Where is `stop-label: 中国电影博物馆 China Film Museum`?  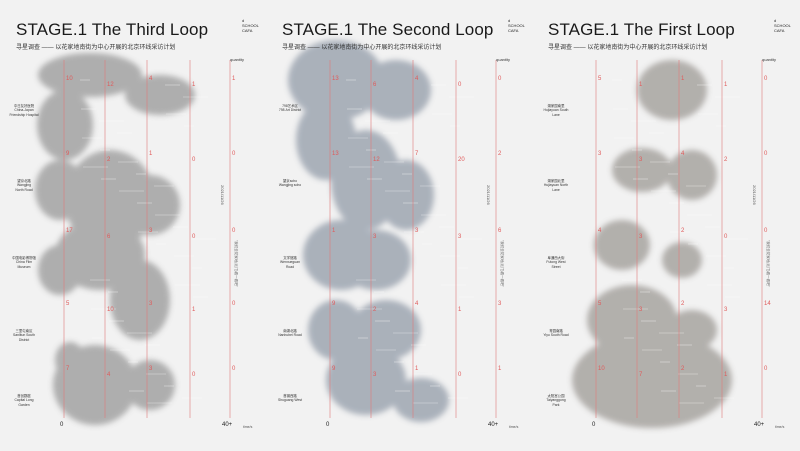
stop-label: 中国电影博物馆 China Film Museum is located at coordinates (24, 262).